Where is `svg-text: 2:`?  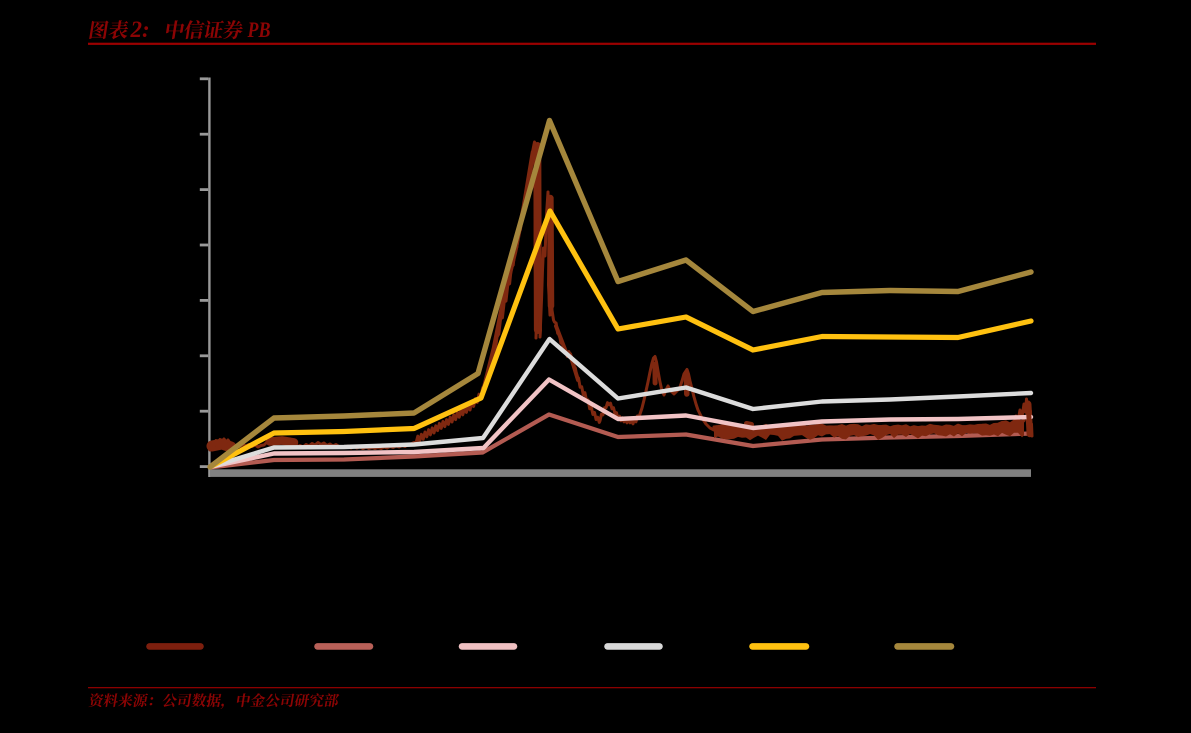
svg-text: 2: is located at coordinates (140, 29).